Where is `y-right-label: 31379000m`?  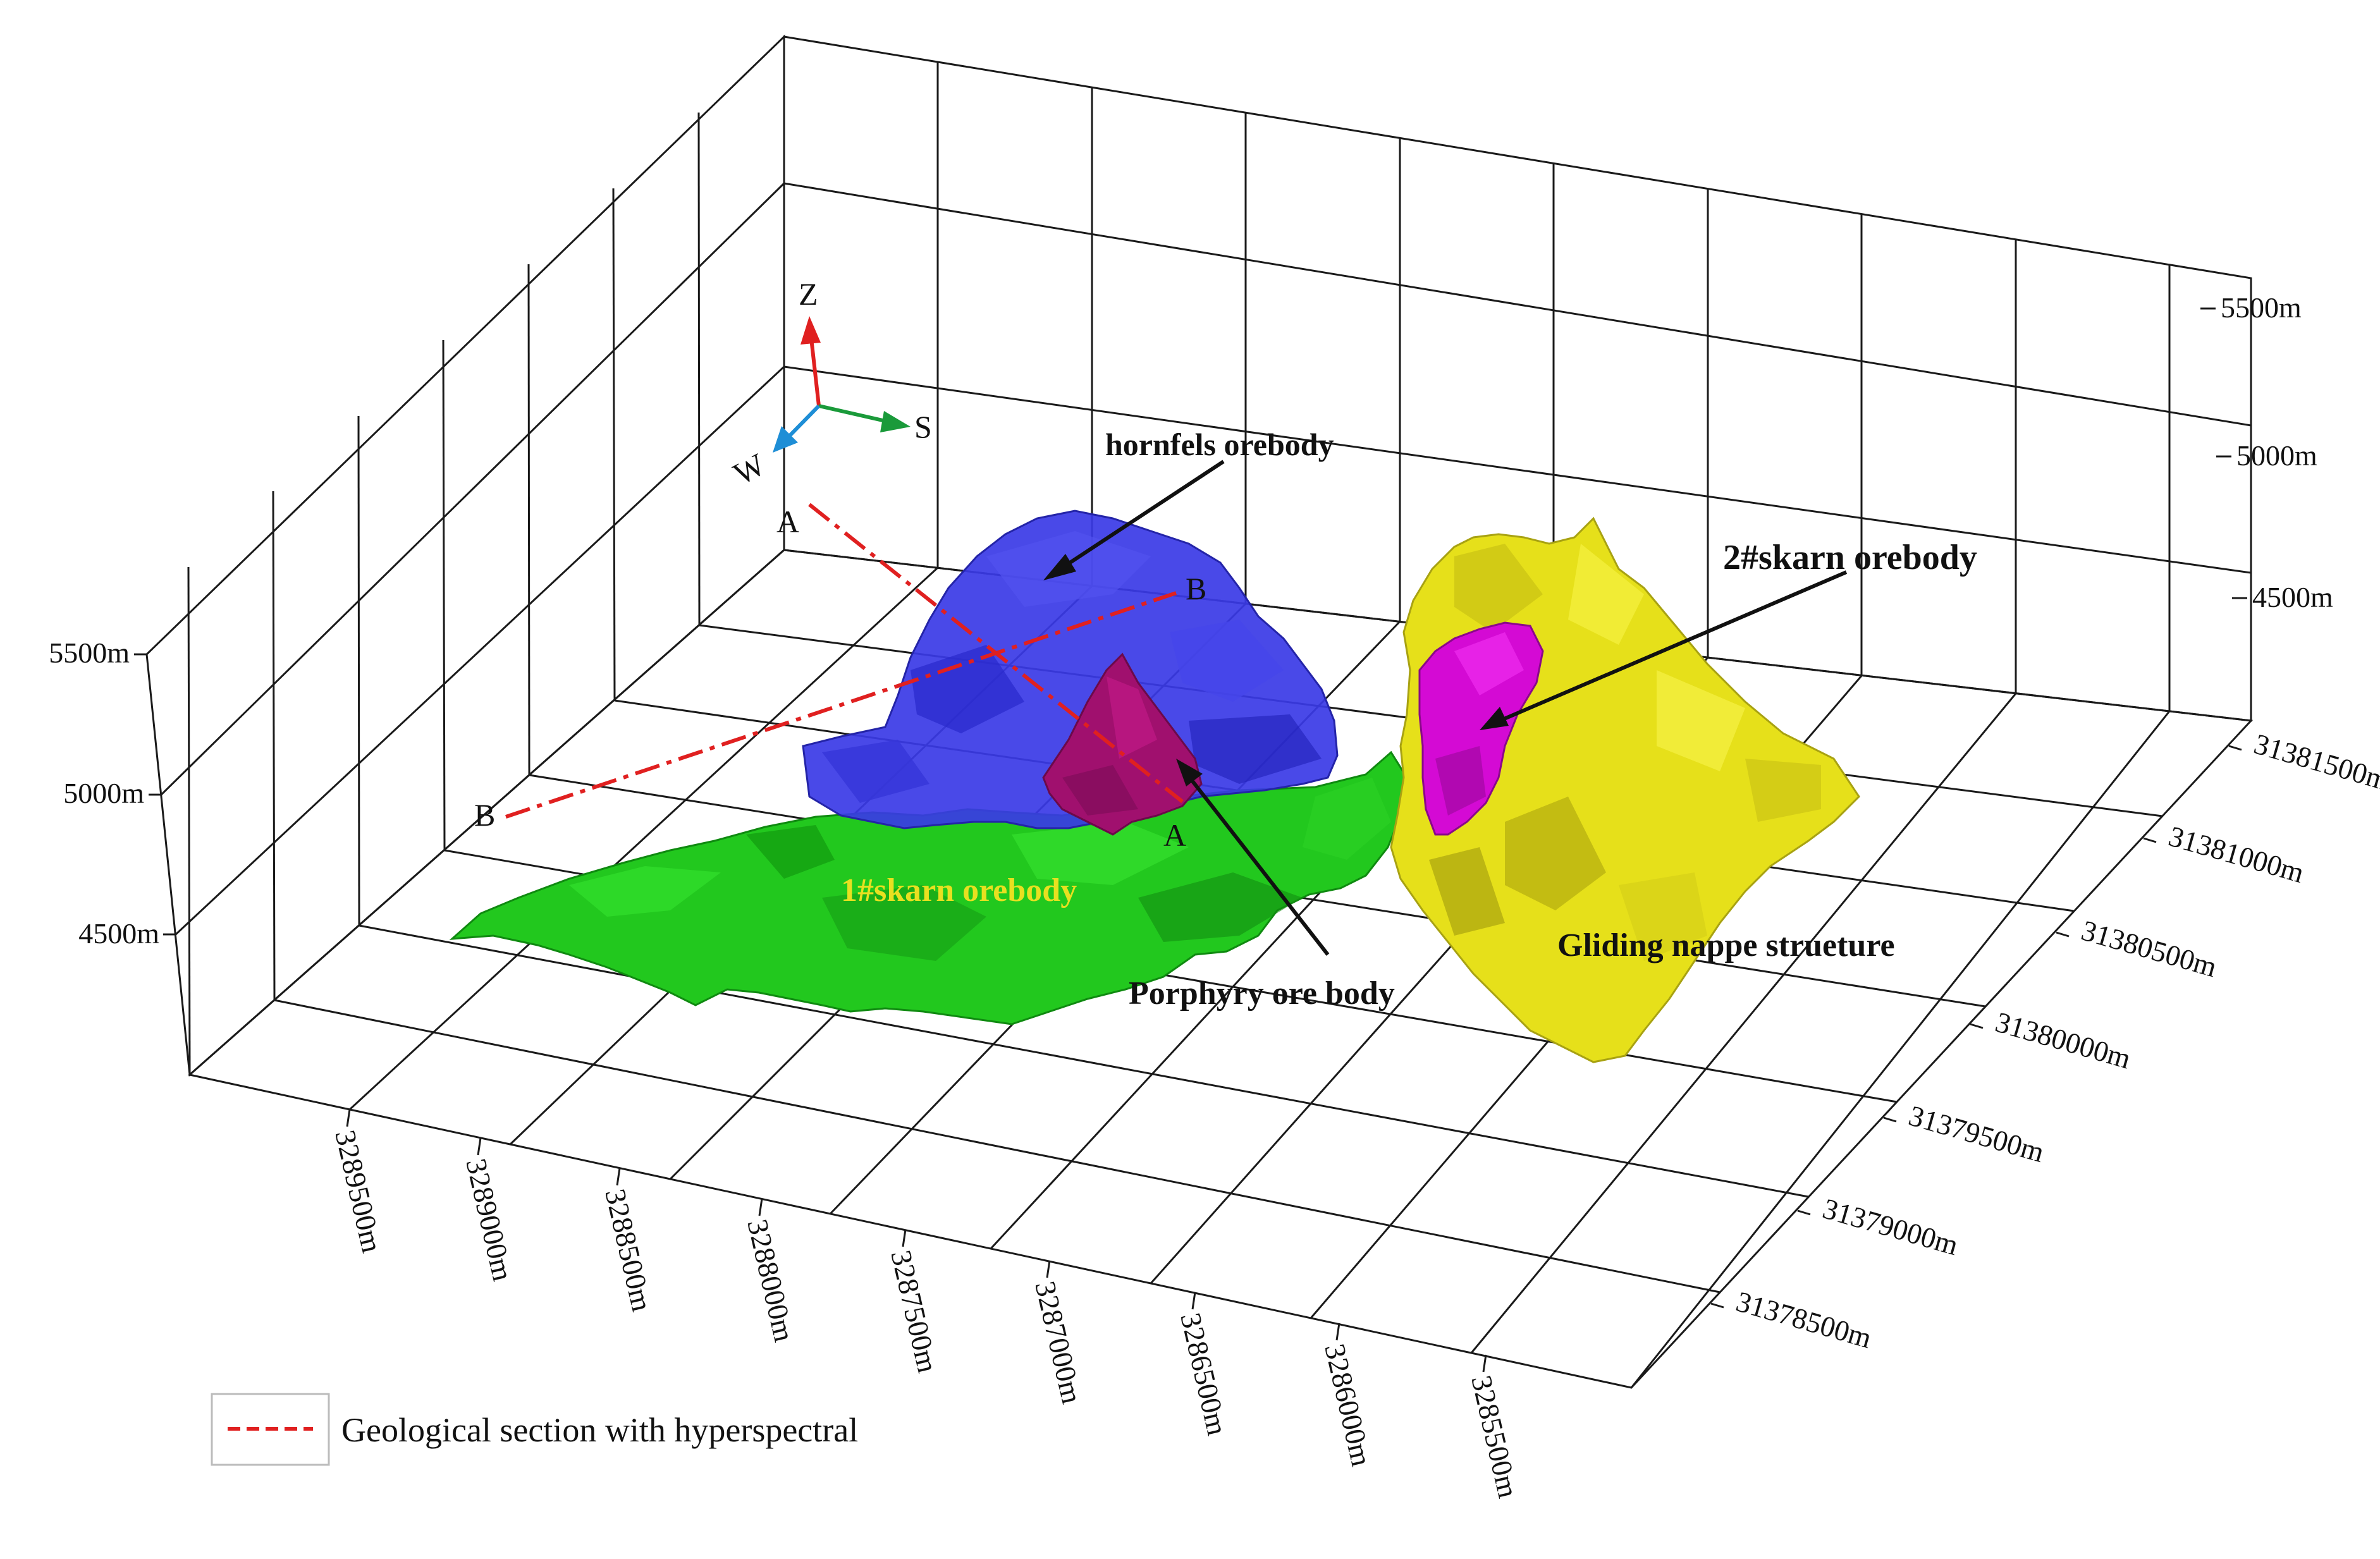 y-right-label: 31379000m is located at coordinates (1890, 1227).